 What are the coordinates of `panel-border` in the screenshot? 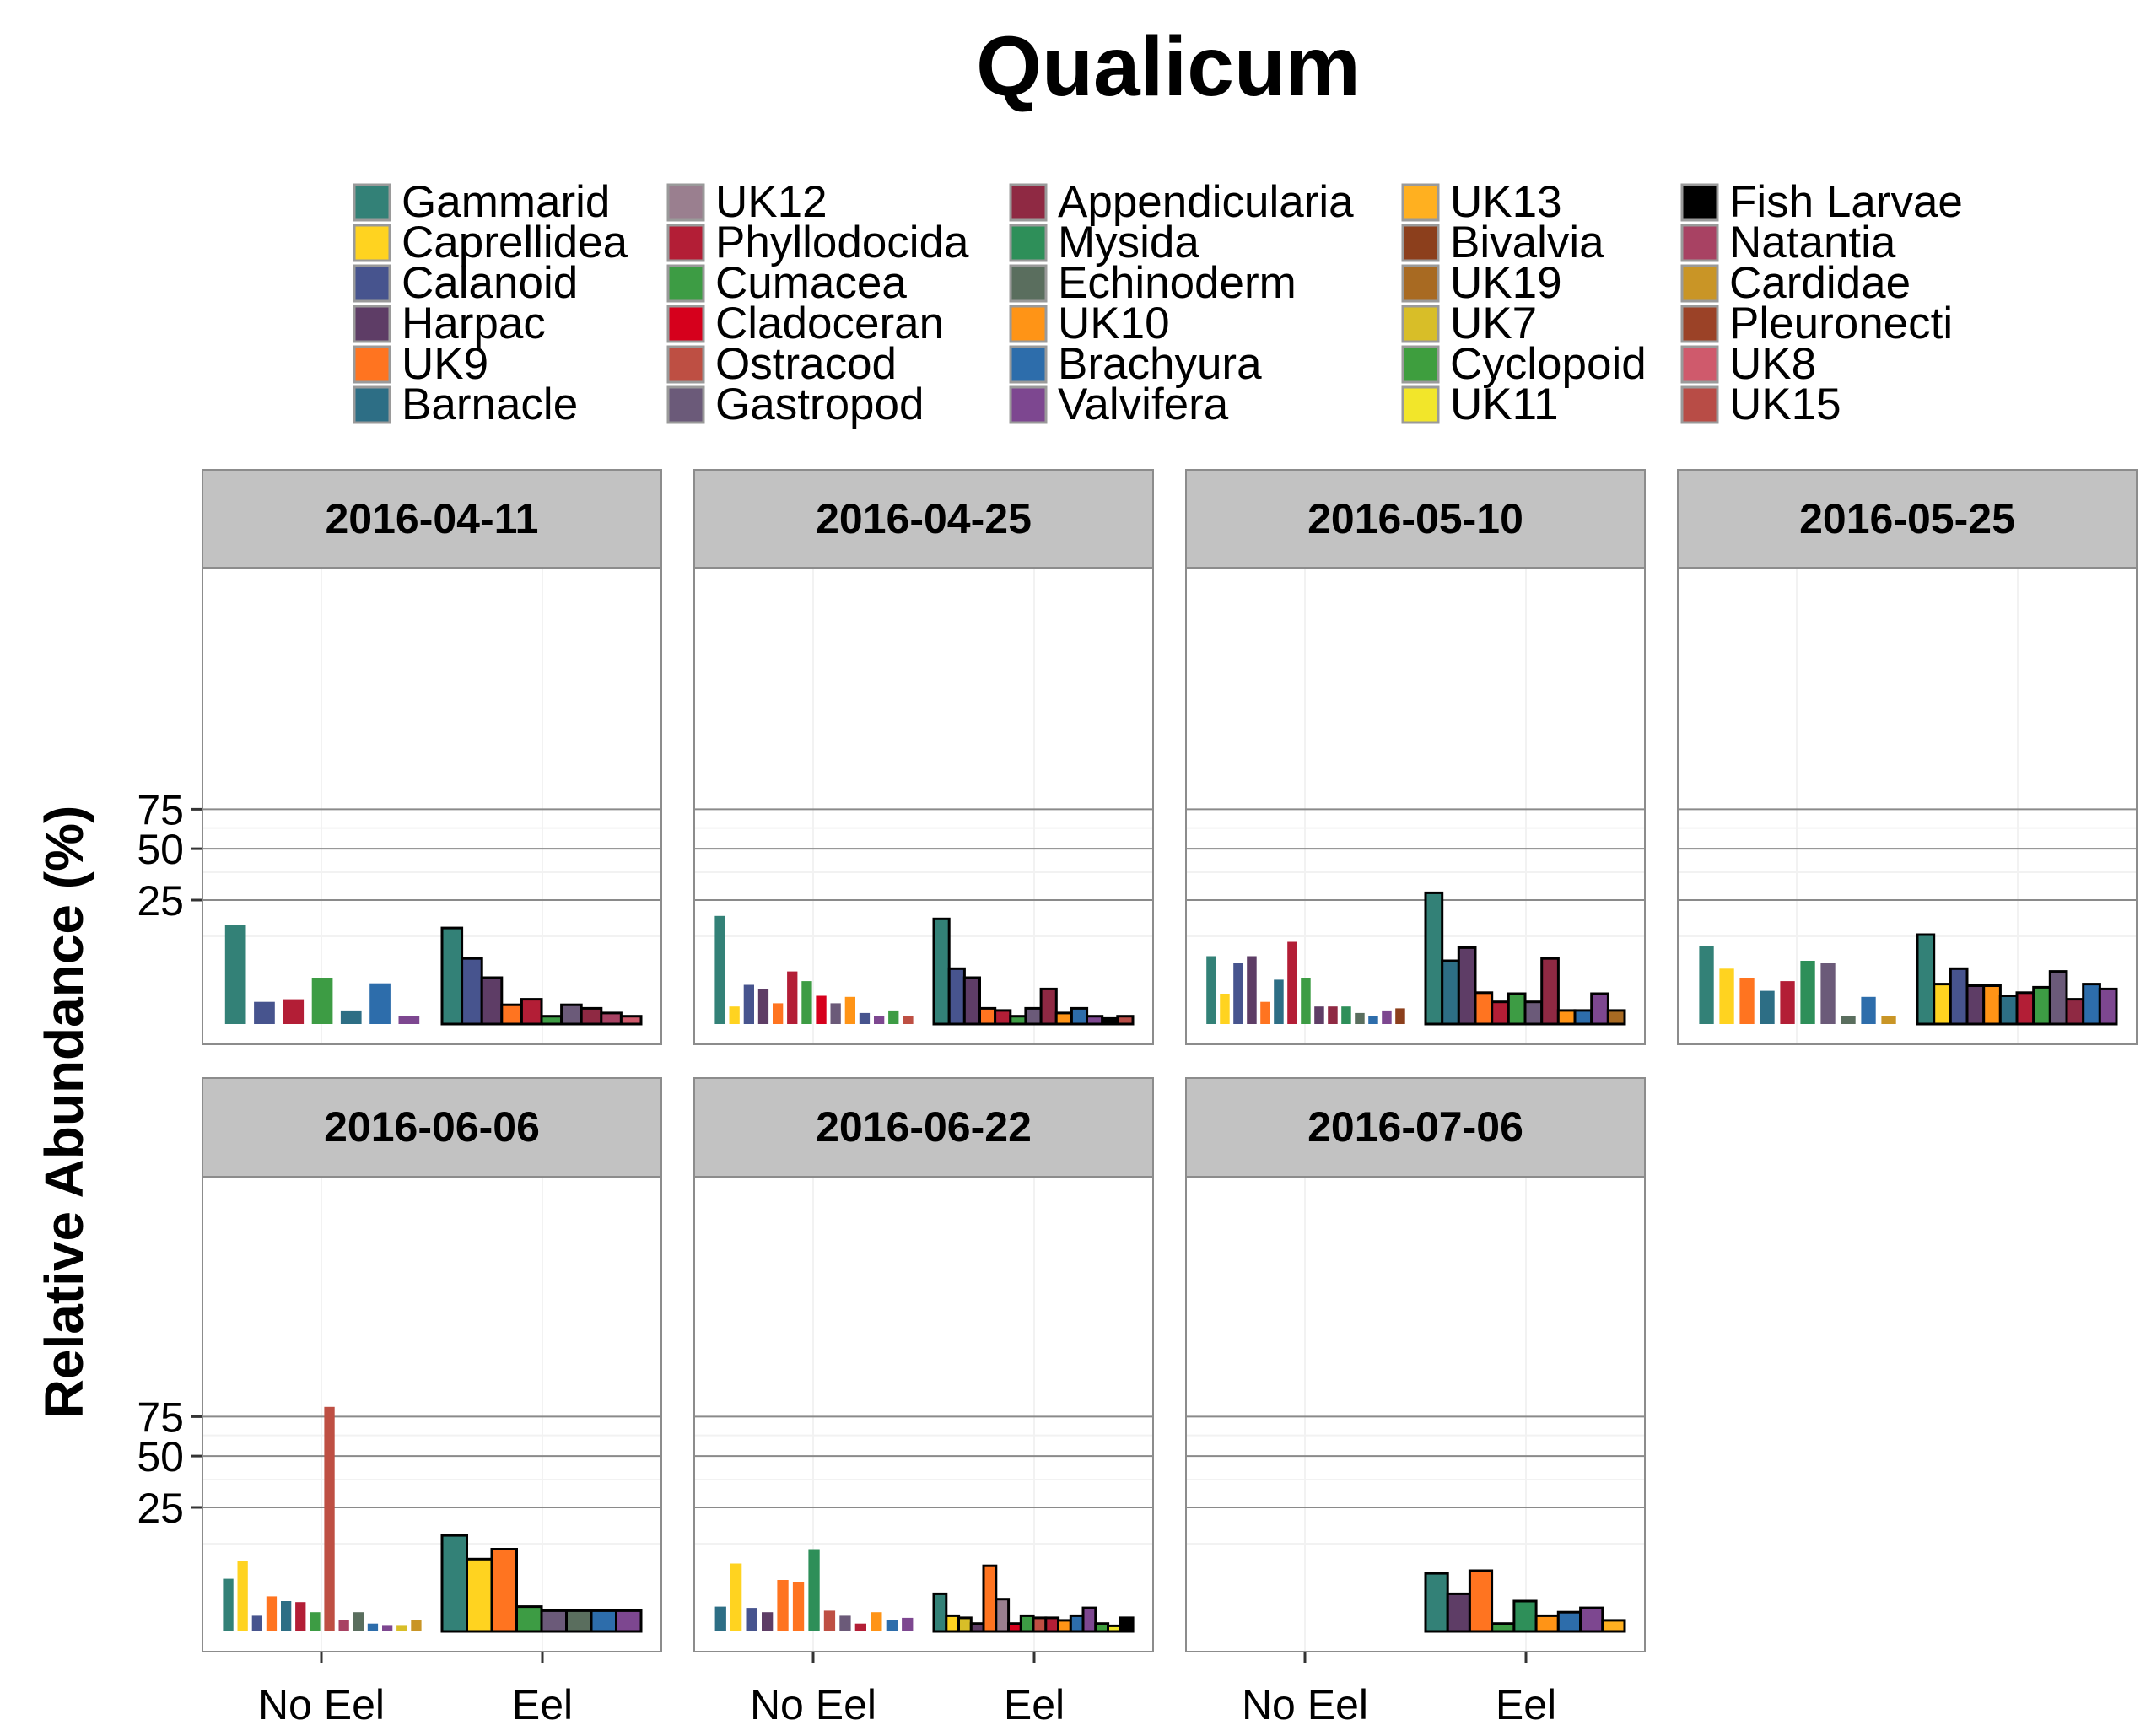 It's located at (924, 1414).